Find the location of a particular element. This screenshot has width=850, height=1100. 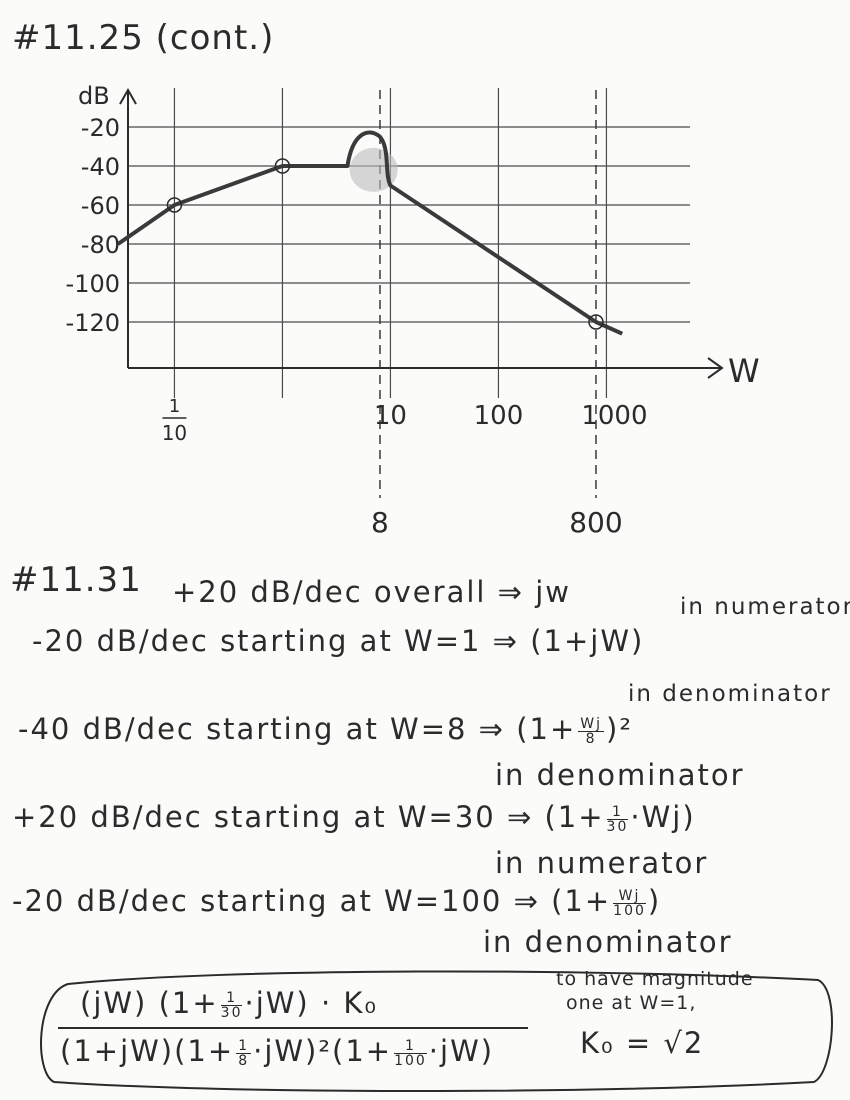

magnitude-curve is located at coordinates (370, 233).